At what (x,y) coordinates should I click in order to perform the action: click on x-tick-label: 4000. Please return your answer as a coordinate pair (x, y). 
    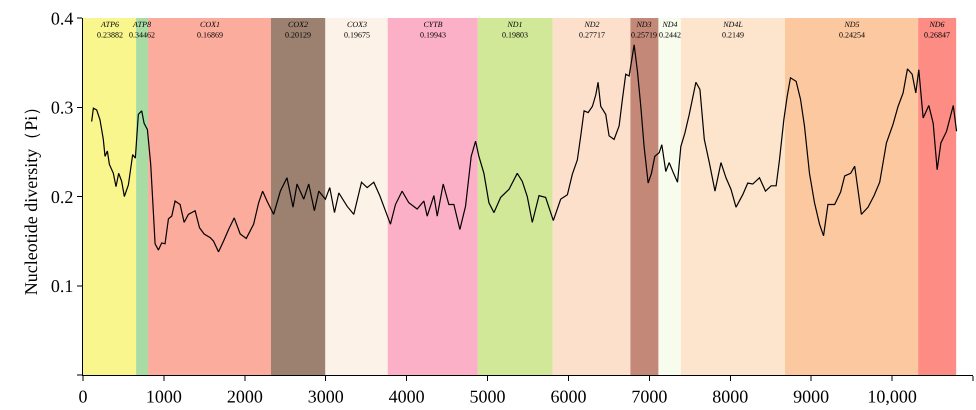
    Looking at the image, I should click on (406, 396).